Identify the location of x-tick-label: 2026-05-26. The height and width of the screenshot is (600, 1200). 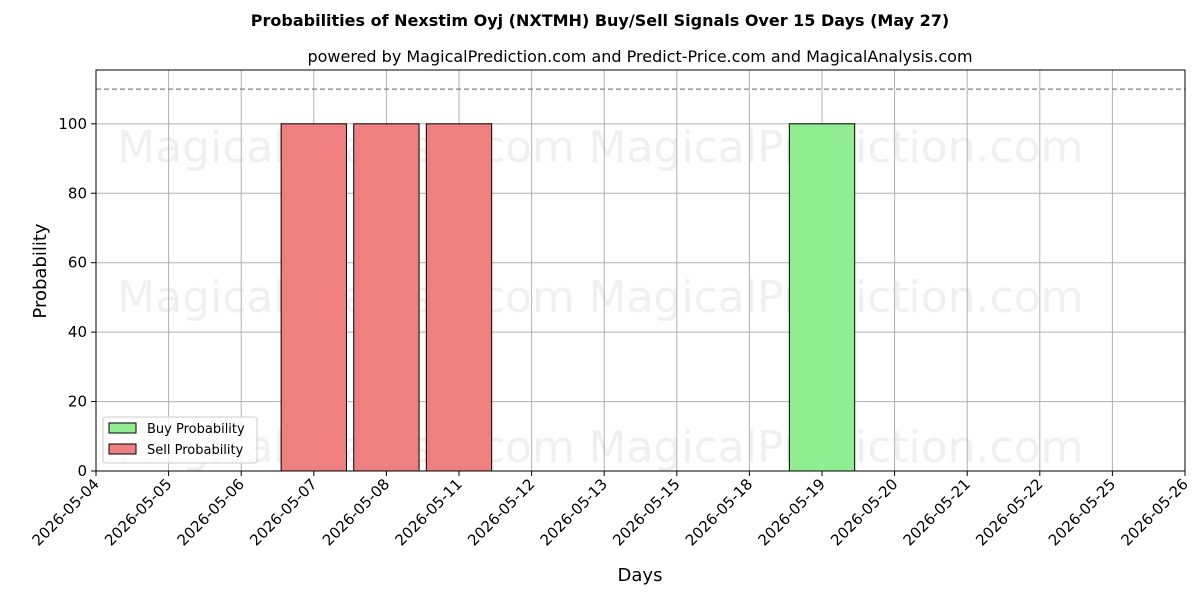
(1154, 512).